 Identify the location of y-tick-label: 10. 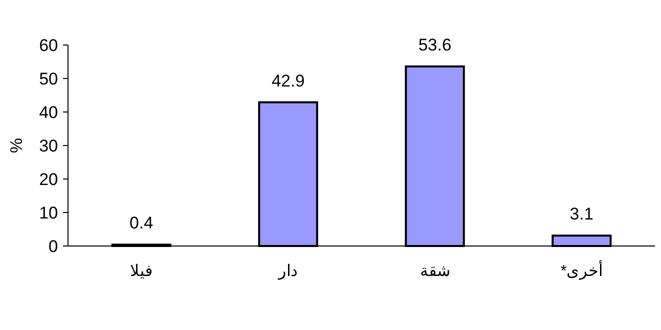
(48, 213).